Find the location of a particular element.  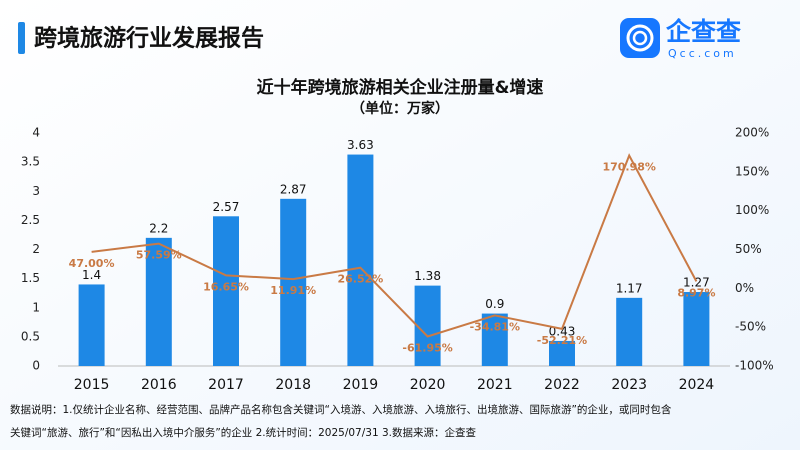

bar-value-label: 3.63 is located at coordinates (360, 145).